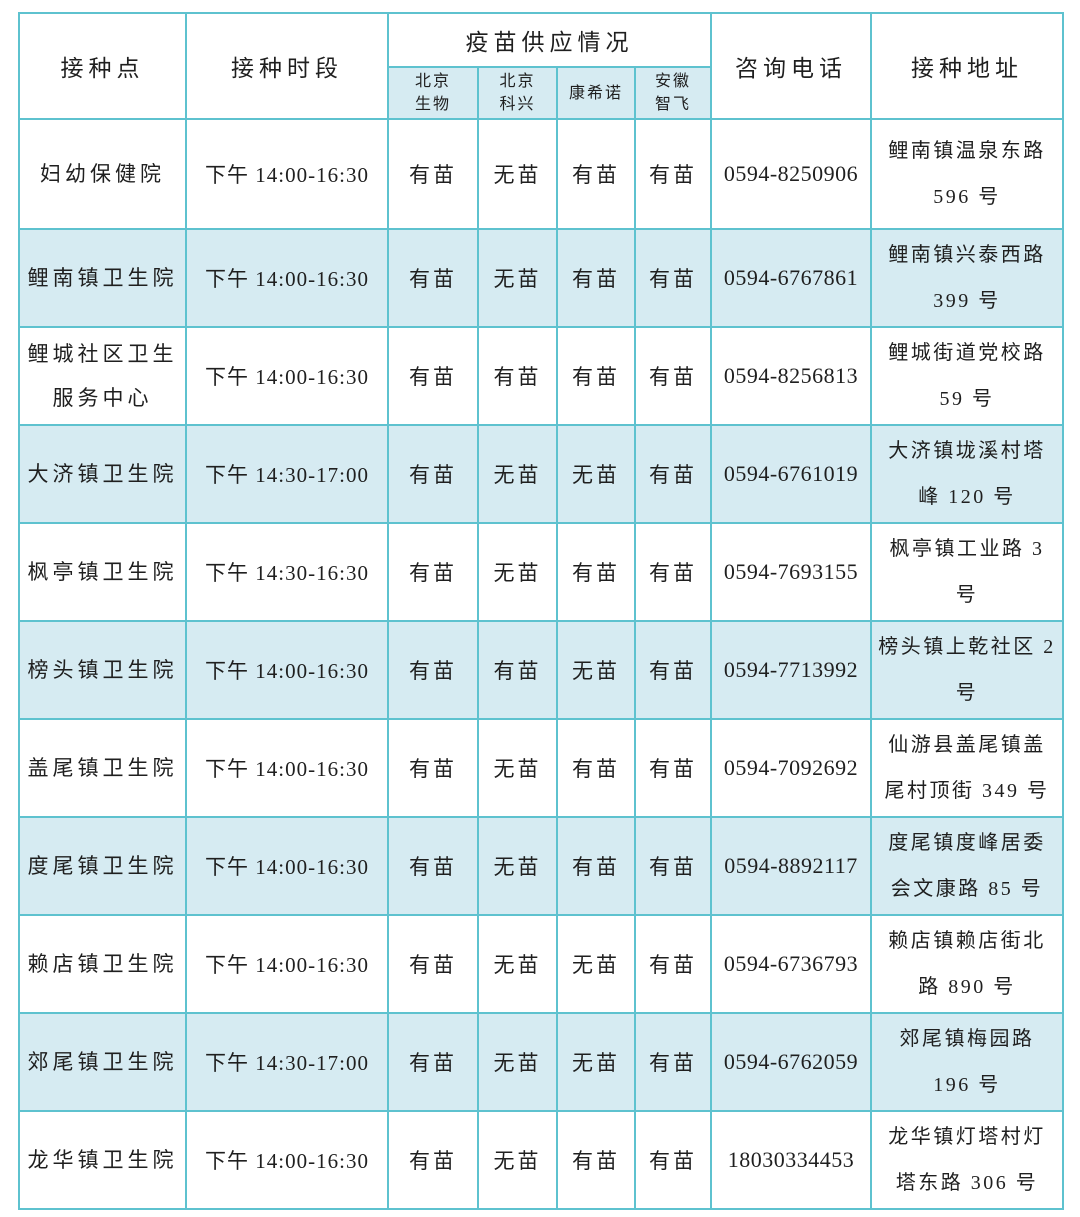 Image resolution: width=1080 pixels, height=1217 pixels. I want to click on phone-cell: 0594-8250906, so click(791, 174).